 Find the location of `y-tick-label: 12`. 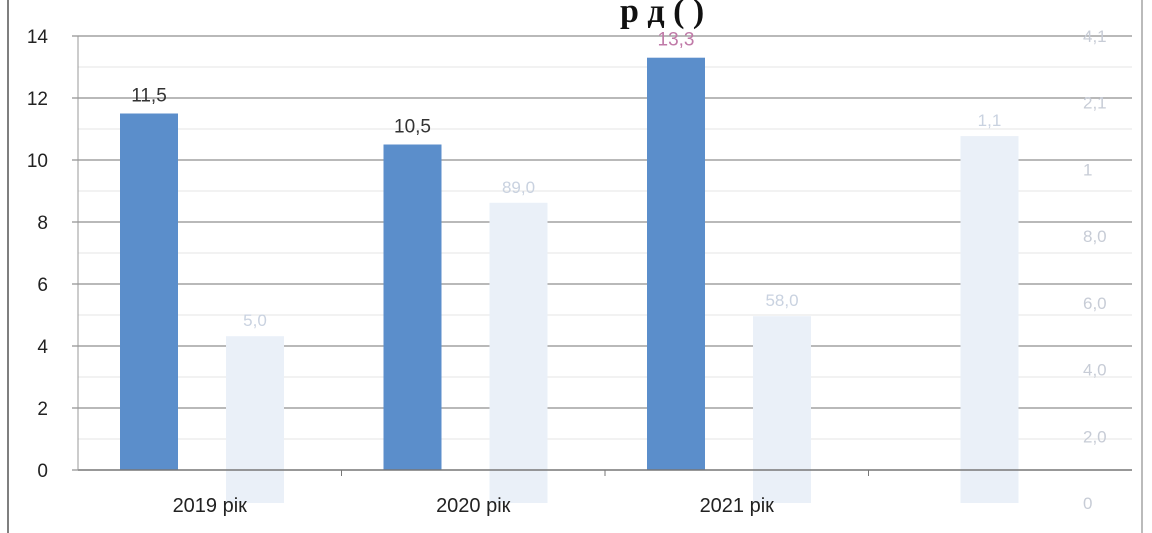

y-tick-label: 12 is located at coordinates (37, 99).